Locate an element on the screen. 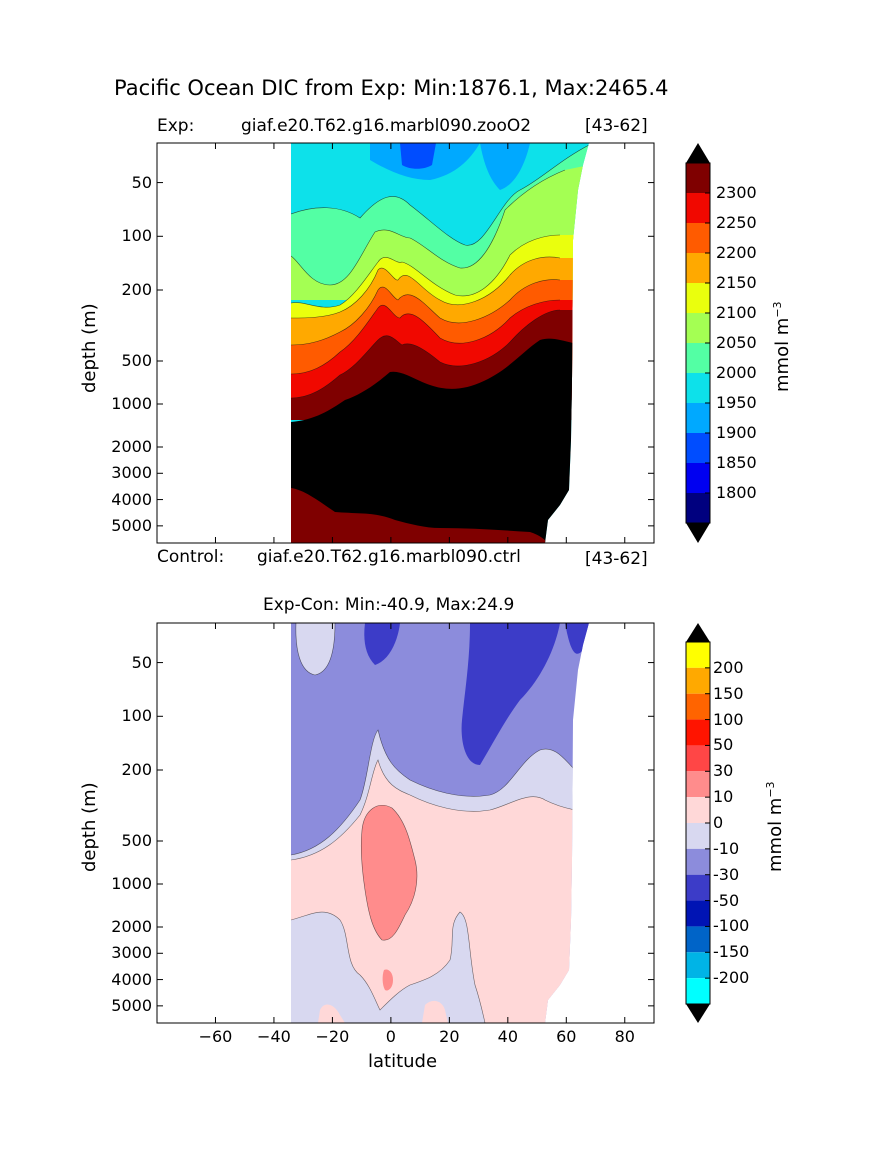  colorbar-tick-label: 100 is located at coordinates (728, 719).